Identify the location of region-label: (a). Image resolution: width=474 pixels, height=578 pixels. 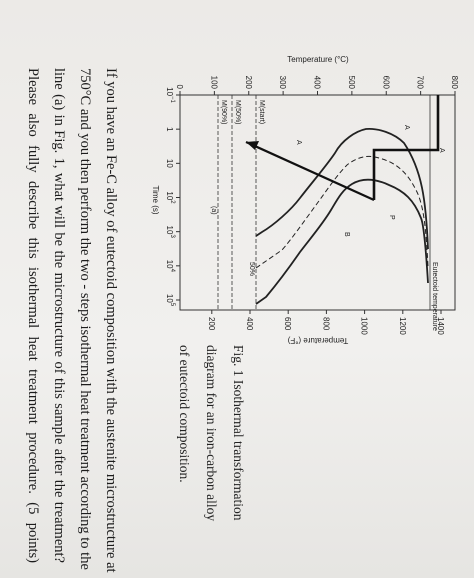
(213, 210).